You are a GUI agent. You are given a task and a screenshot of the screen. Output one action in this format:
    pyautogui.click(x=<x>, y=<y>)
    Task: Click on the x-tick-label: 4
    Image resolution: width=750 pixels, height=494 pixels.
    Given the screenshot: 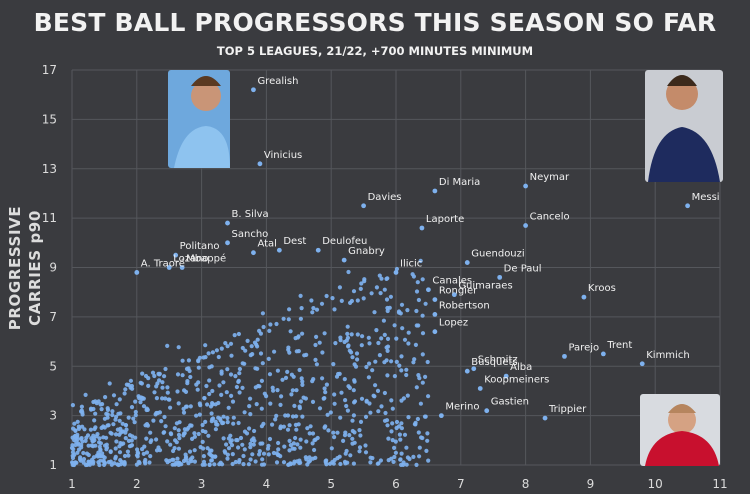 What is the action you would take?
    pyautogui.click(x=267, y=484)
    